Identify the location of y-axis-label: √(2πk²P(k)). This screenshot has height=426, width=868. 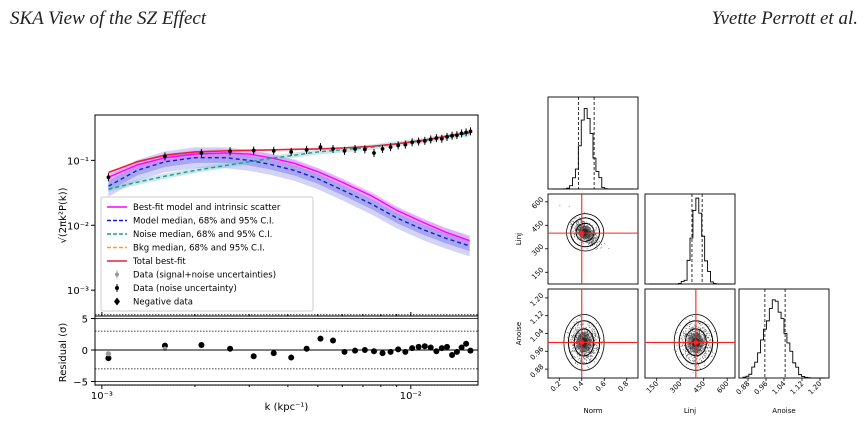
(63, 215).